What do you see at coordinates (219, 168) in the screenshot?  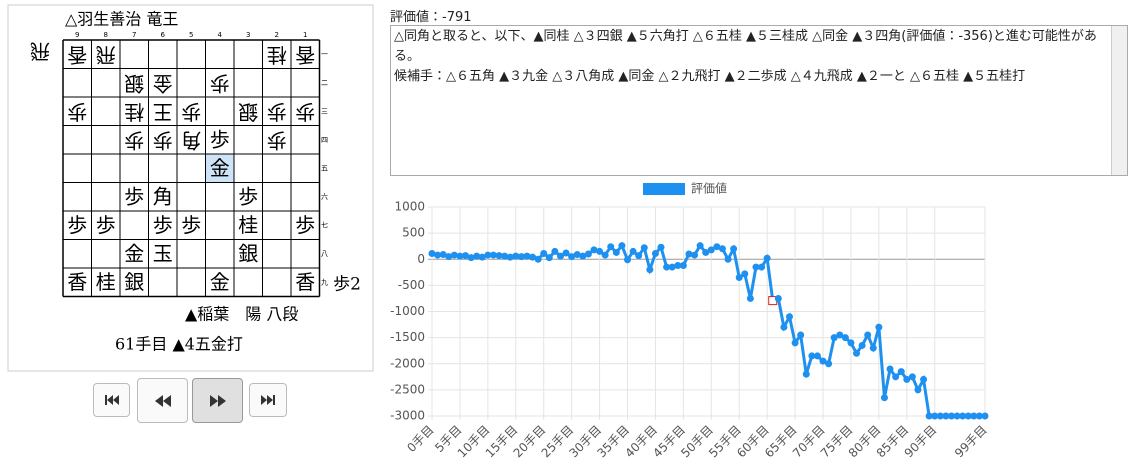 I see `highlight-cell` at bounding box center [219, 168].